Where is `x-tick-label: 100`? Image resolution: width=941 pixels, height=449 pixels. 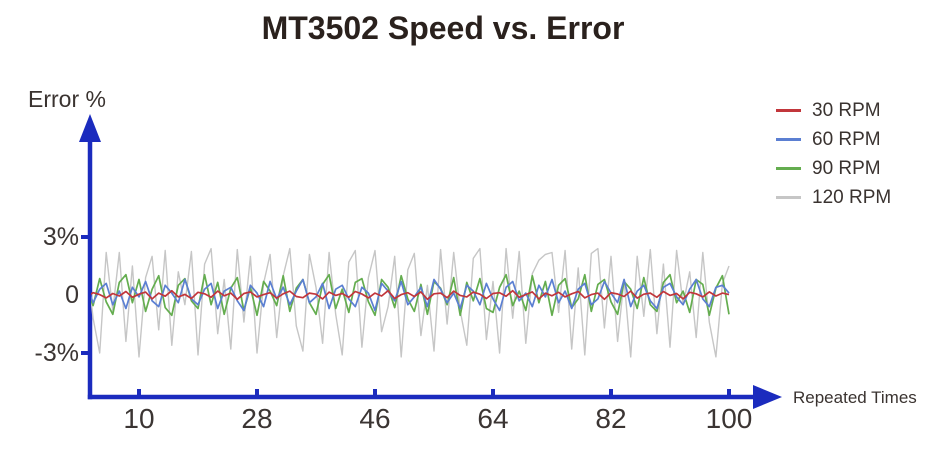 x-tick-label: 100 is located at coordinates (729, 418).